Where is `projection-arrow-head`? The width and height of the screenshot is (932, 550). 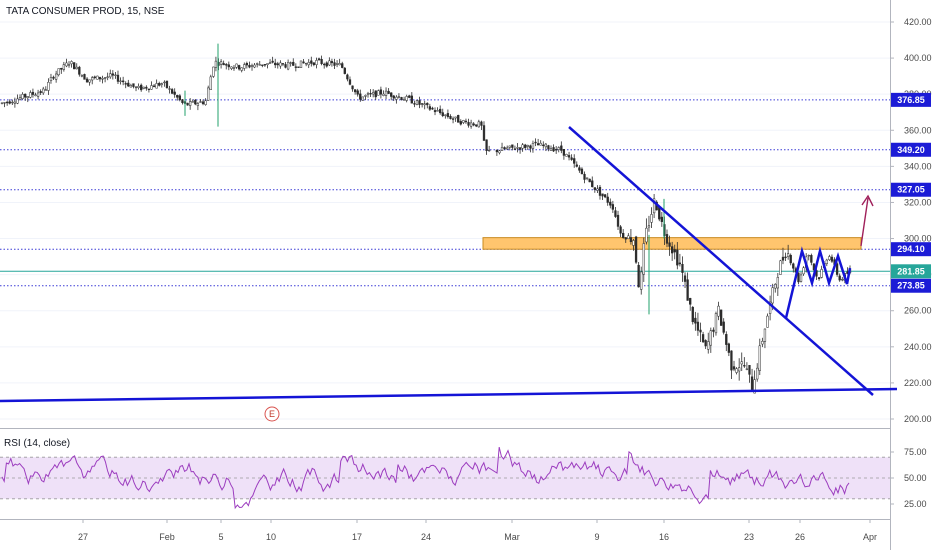 projection-arrow-head is located at coordinates (867, 200).